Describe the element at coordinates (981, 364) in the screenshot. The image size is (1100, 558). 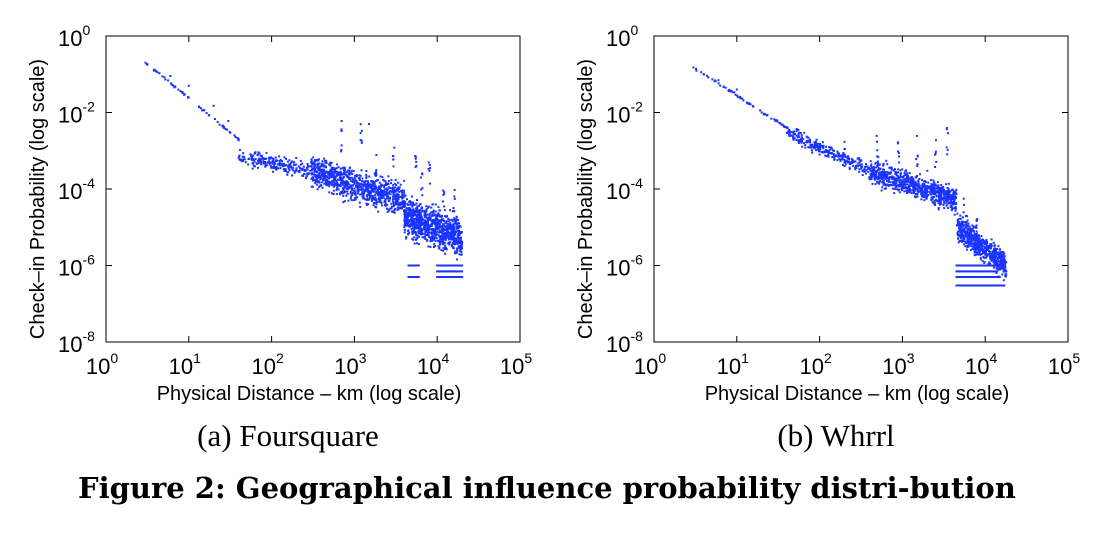
I see `x-tick-label: 10⁴` at that location.